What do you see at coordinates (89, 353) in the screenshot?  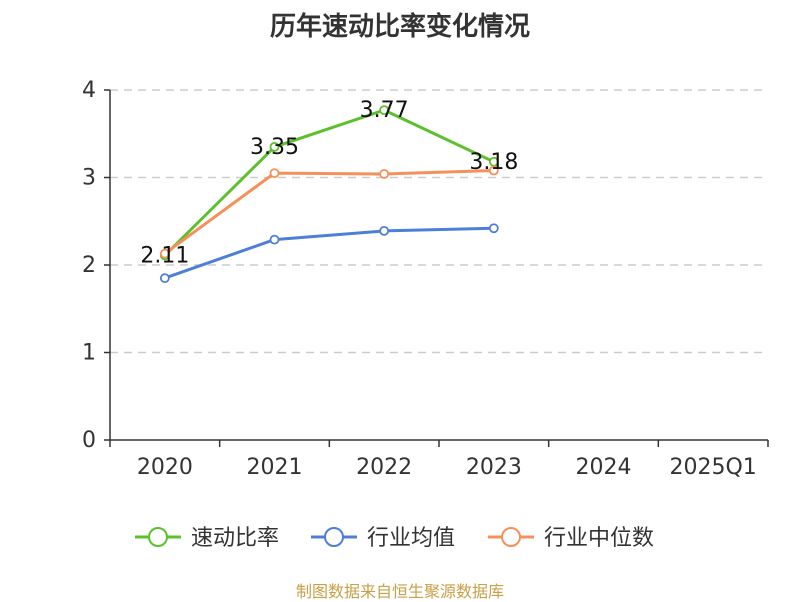 I see `y-tick-label: 1` at bounding box center [89, 353].